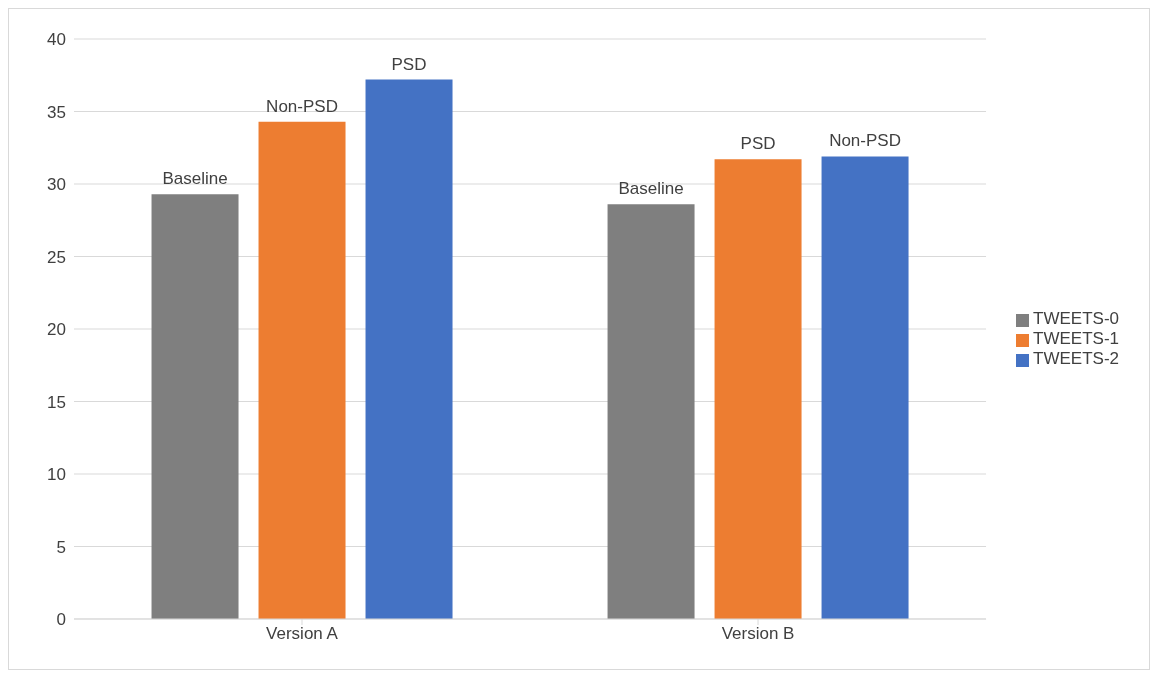 The image size is (1154, 673). I want to click on y-tick-label: 40, so click(56, 40).